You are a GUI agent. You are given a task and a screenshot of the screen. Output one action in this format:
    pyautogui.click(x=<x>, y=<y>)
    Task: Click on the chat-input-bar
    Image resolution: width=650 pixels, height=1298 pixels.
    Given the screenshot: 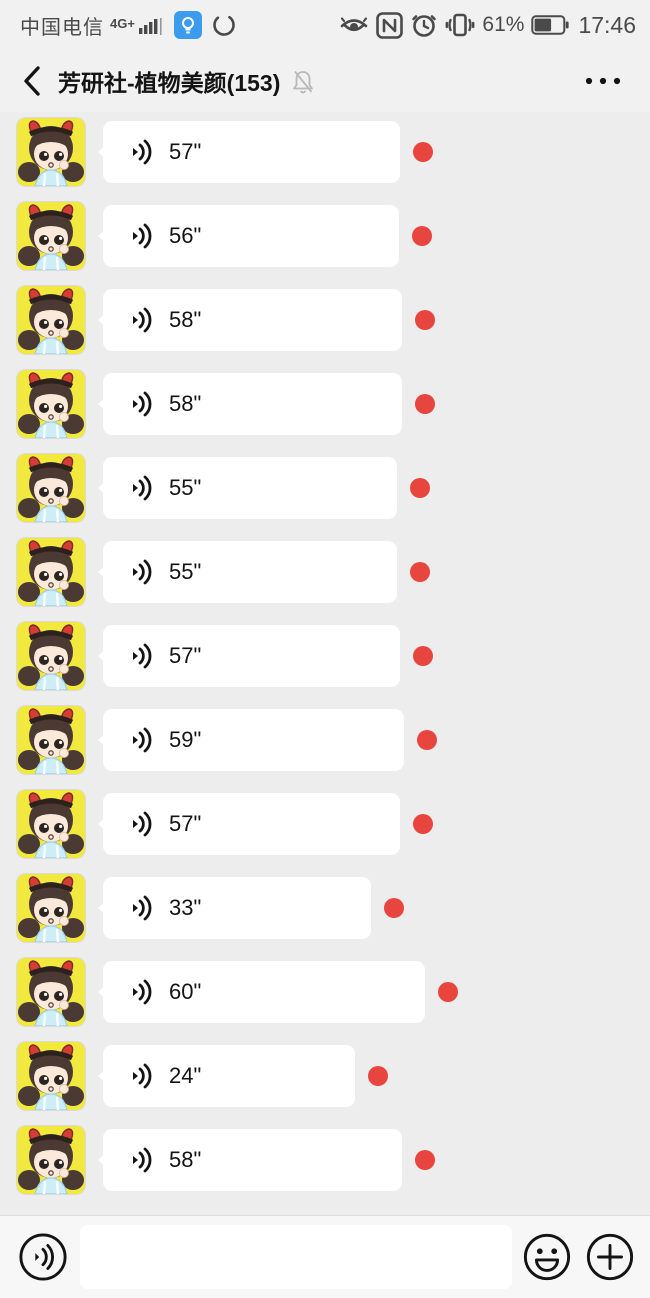 What is the action you would take?
    pyautogui.click(x=325, y=1256)
    